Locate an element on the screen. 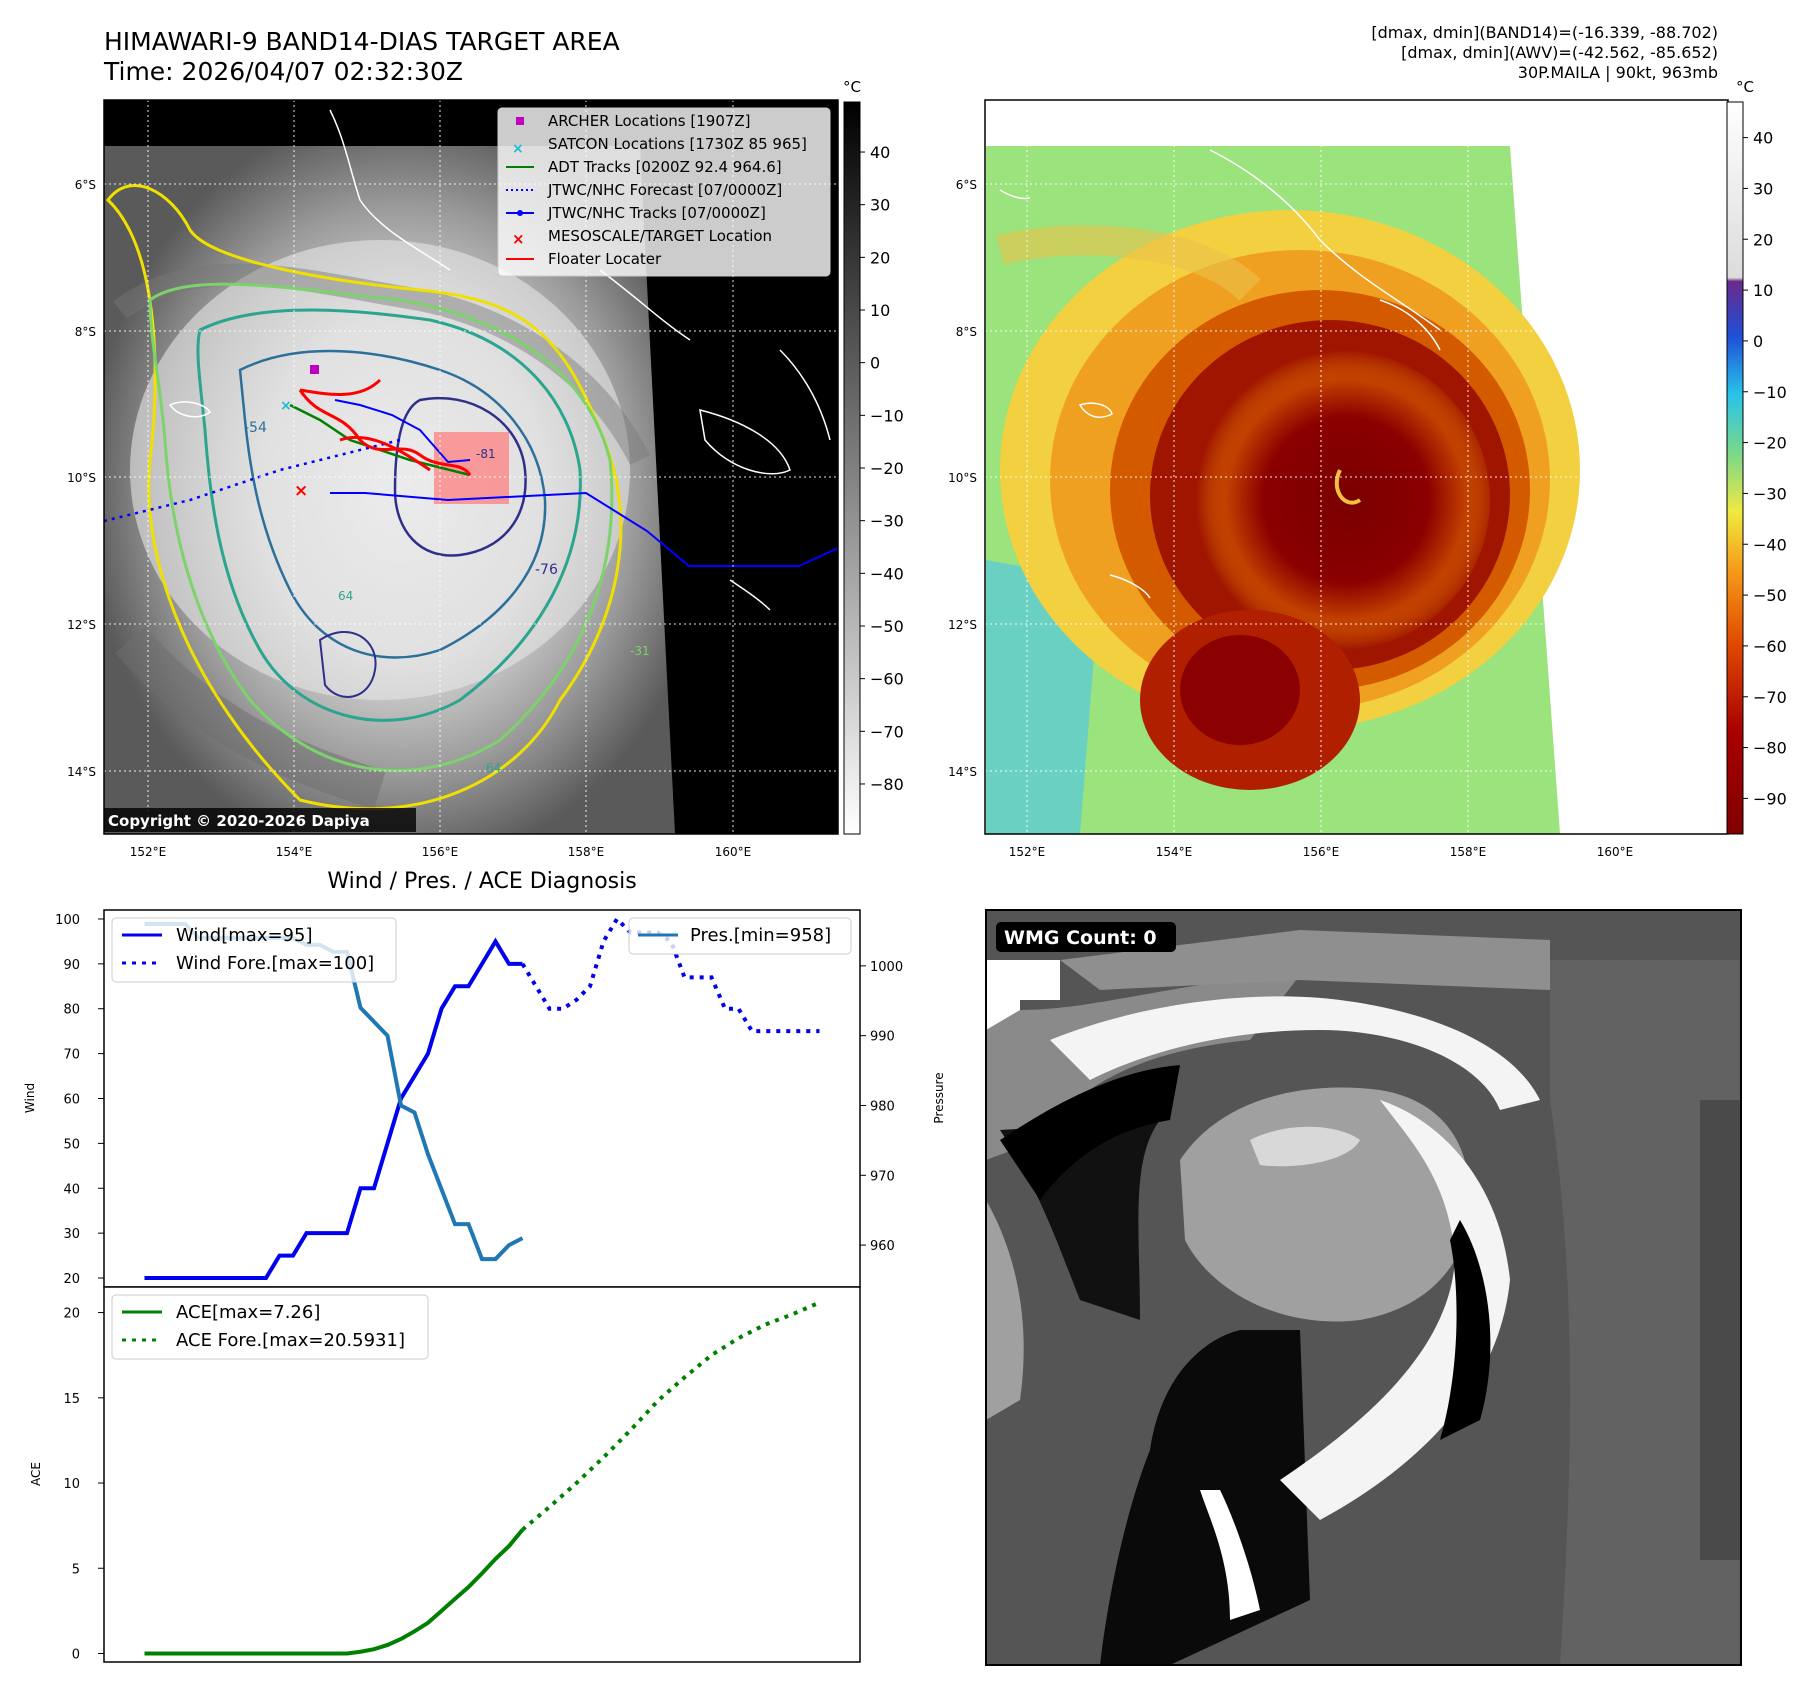  colorbar-tick-label: −80 is located at coordinates (887, 784).